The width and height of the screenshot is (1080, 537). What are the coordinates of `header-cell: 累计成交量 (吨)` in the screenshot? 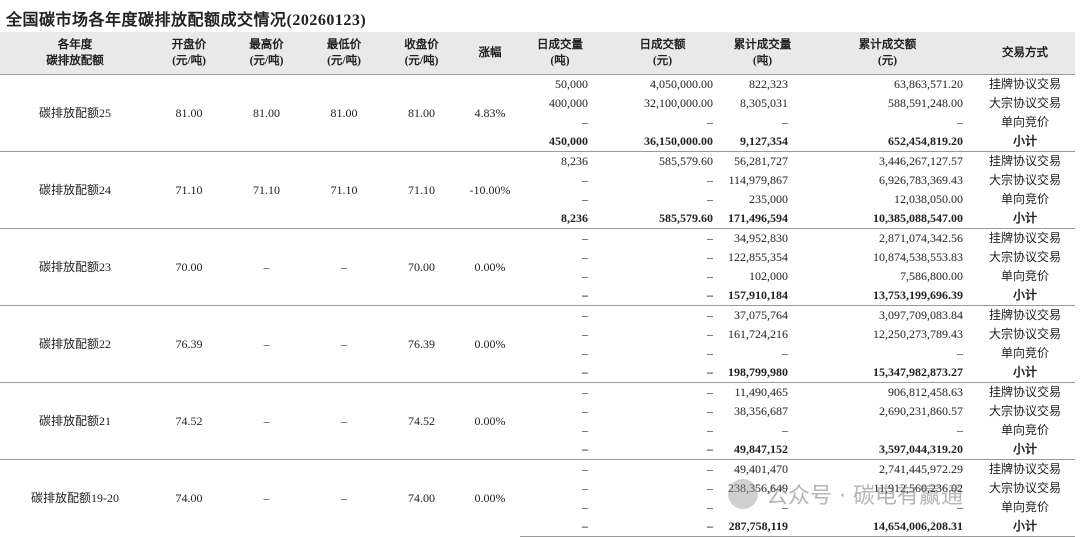 It's located at (762, 53).